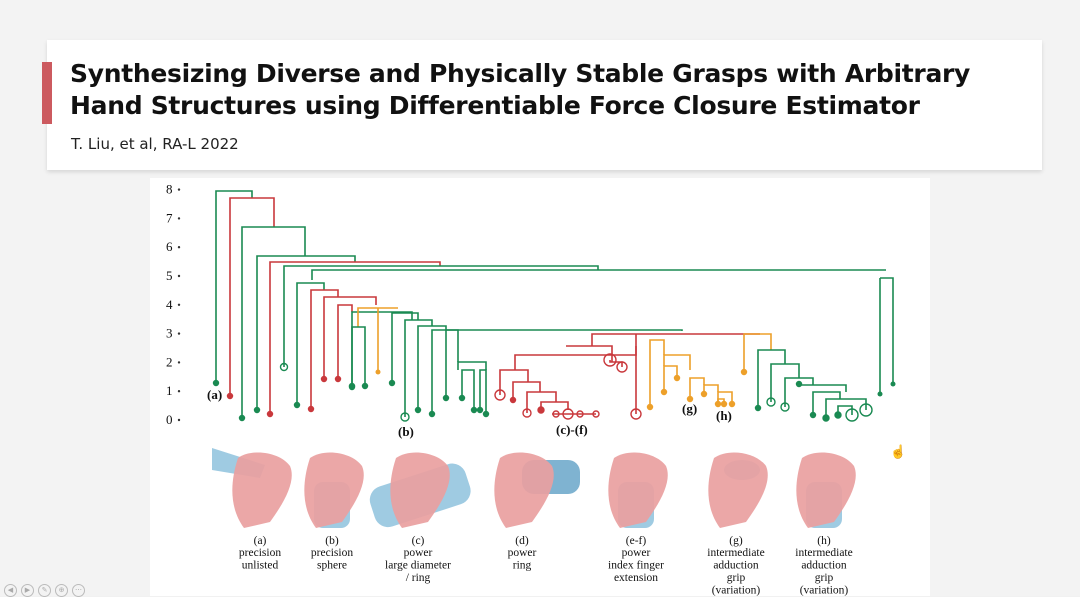  What do you see at coordinates (169, 419) in the screenshot?
I see `y-tick-label-0: 0` at bounding box center [169, 419].